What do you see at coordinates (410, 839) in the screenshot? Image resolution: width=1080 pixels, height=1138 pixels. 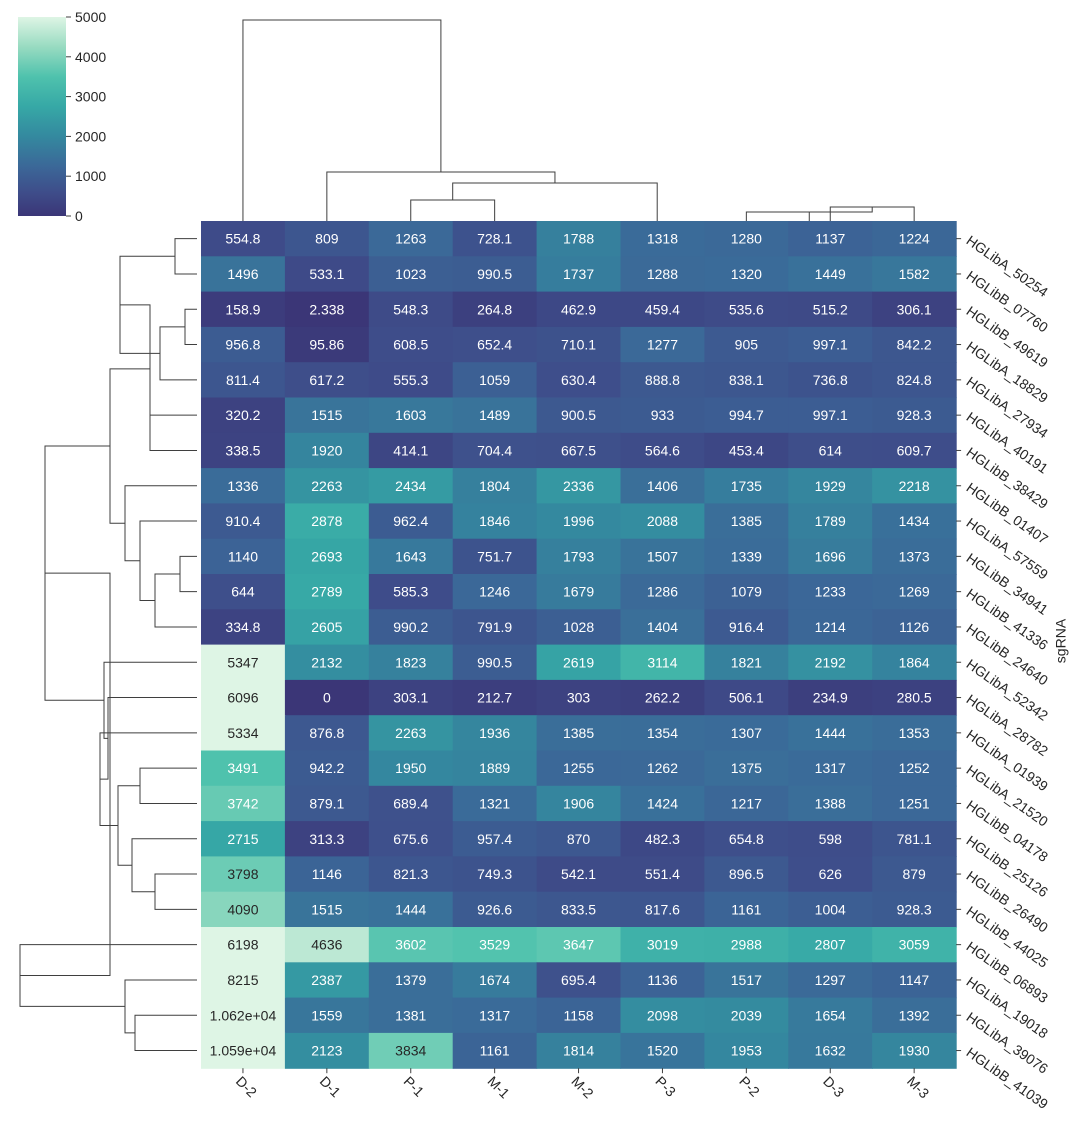 I see `cell-value-label: 675.6` at bounding box center [410, 839].